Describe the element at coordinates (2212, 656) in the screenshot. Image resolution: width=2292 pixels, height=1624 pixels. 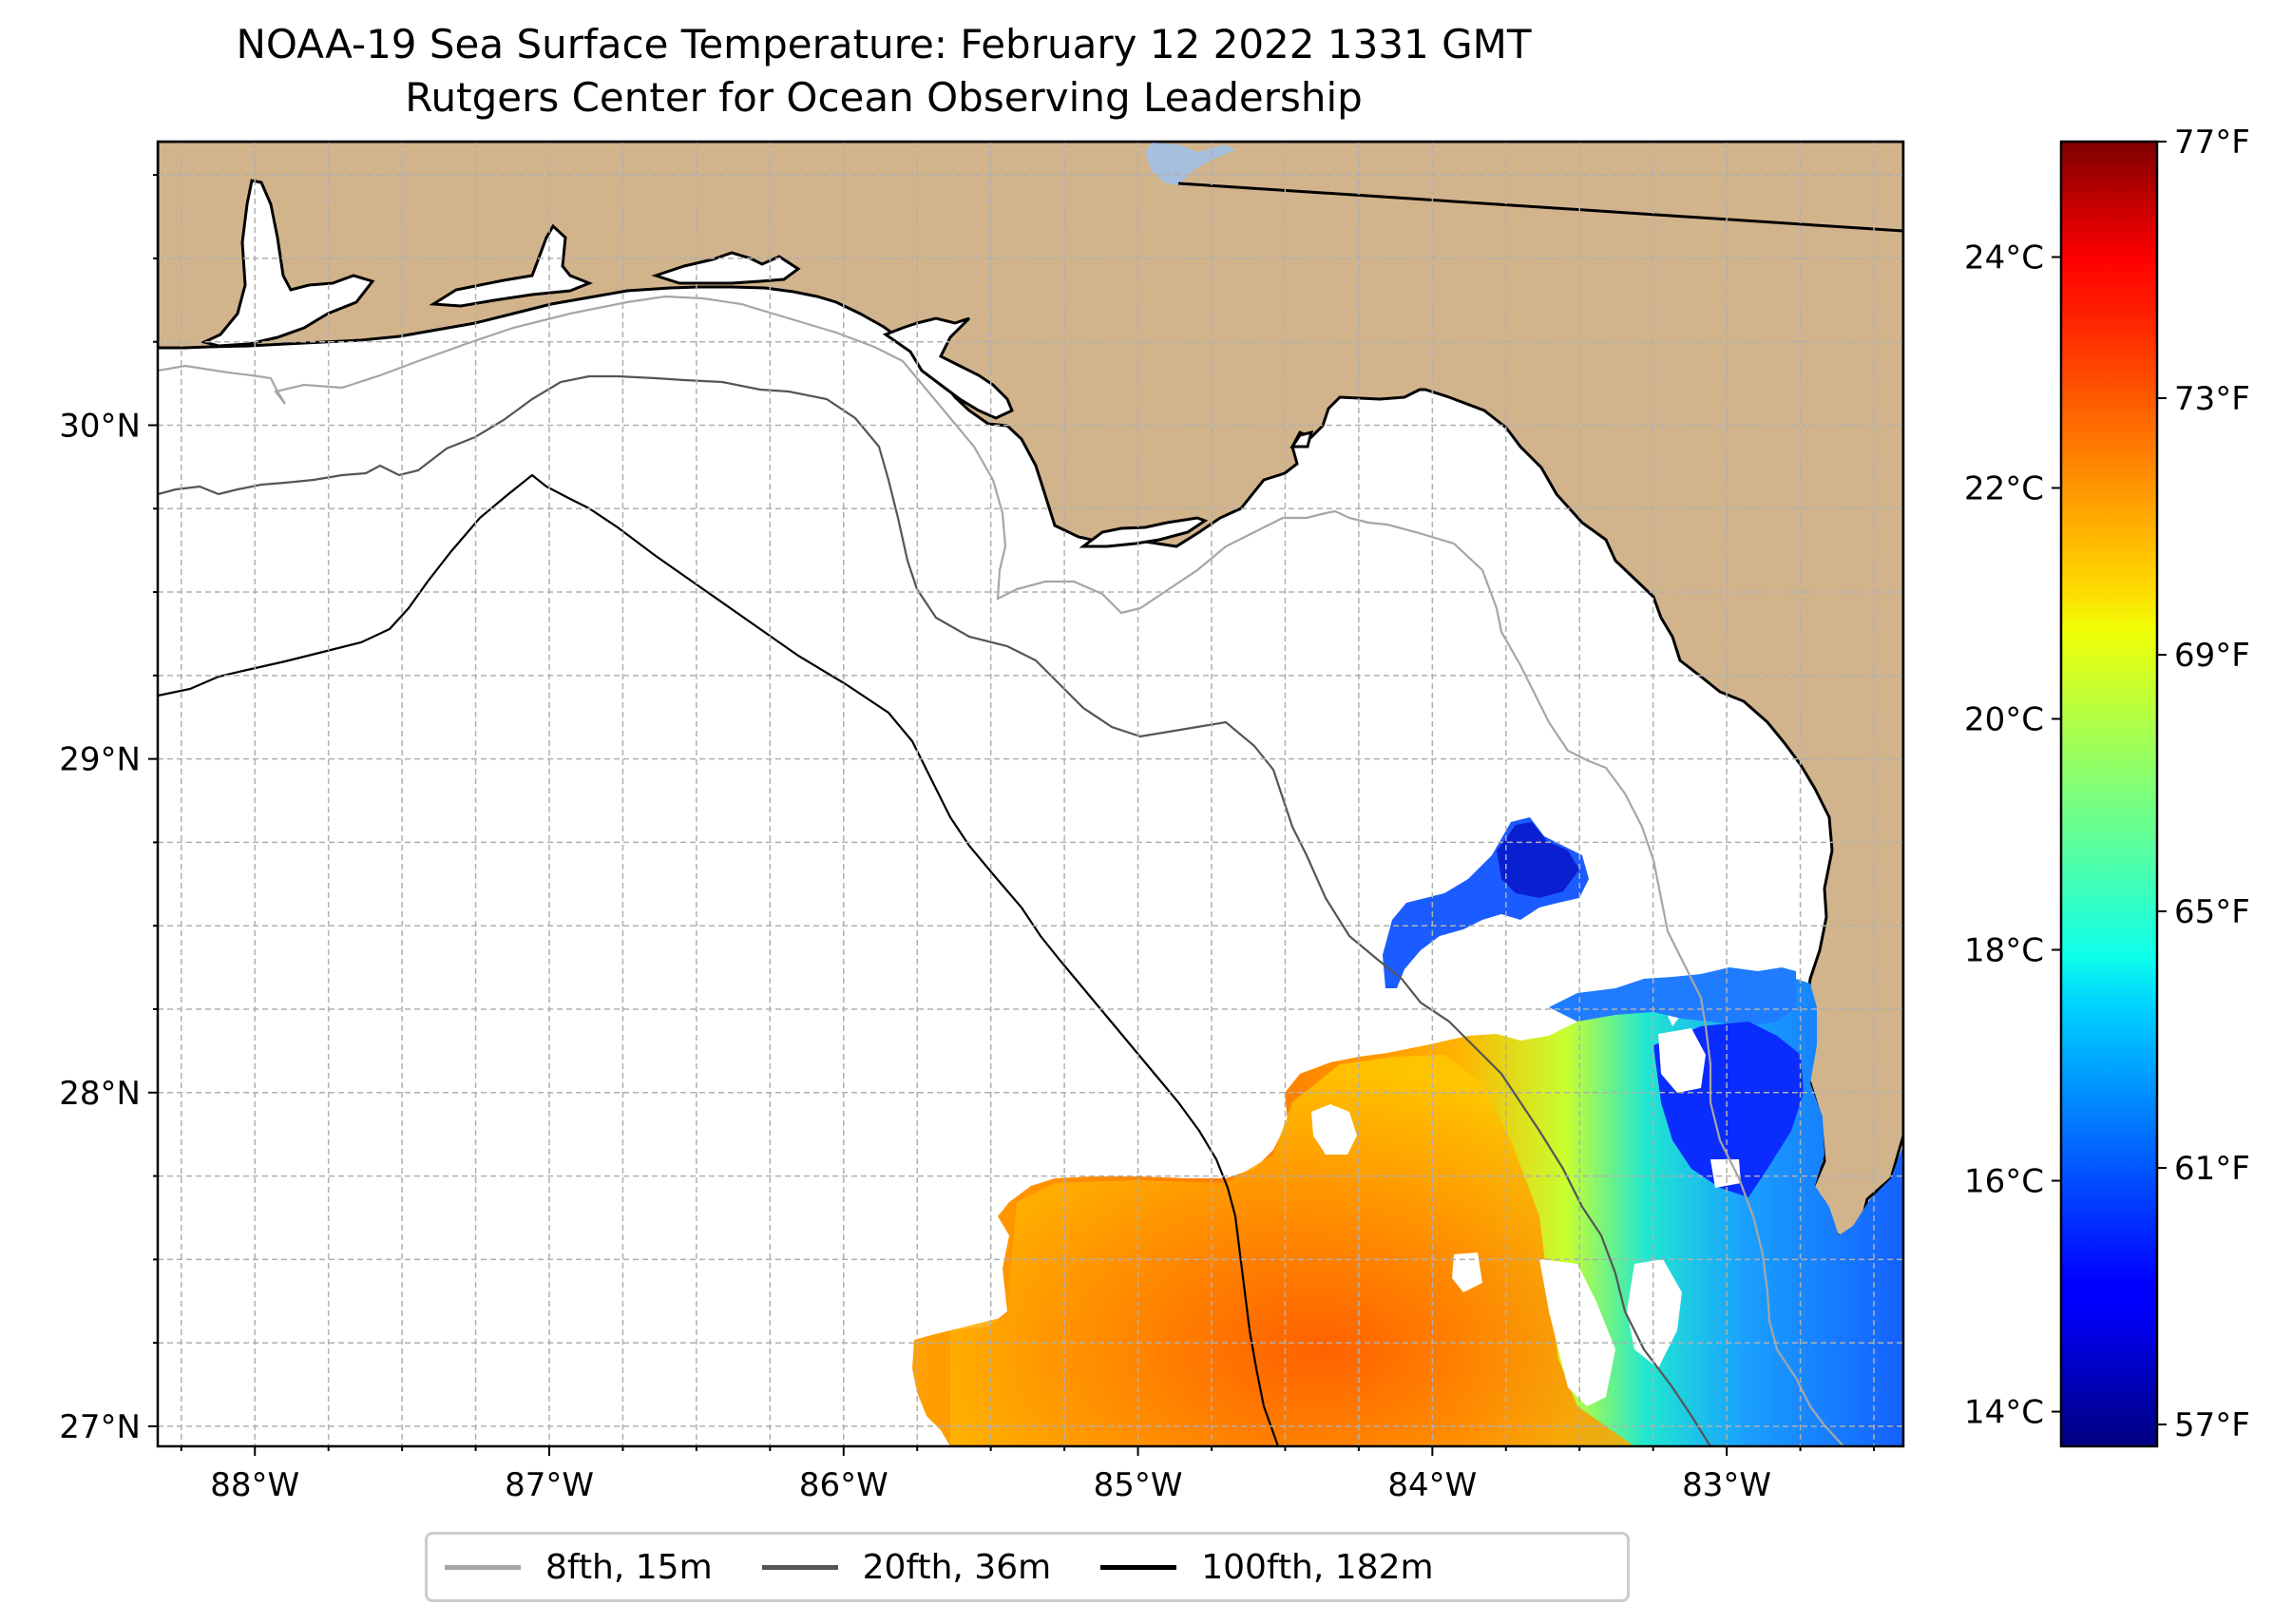
I see `fahrenheit-tick-label: 69°F` at that location.